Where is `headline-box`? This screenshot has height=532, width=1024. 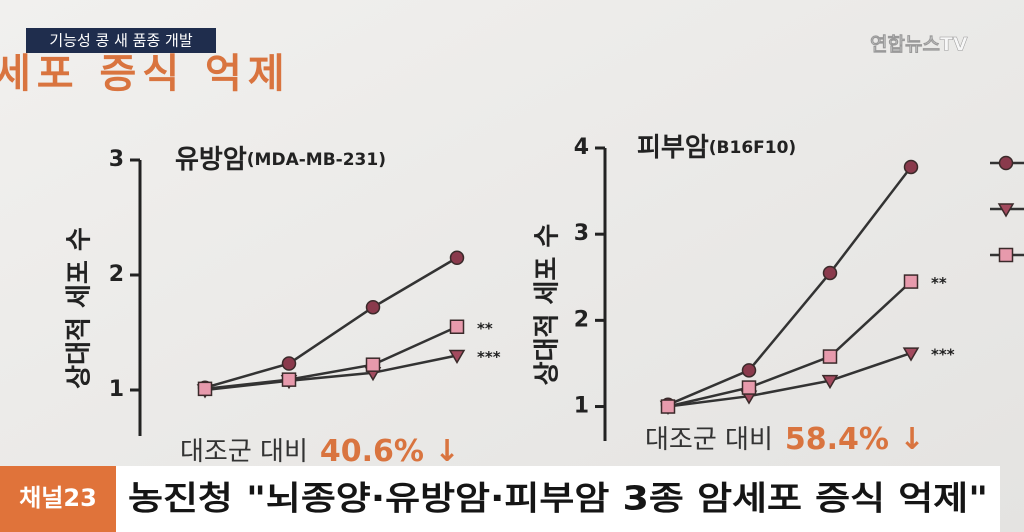 headline-box is located at coordinates (558, 499).